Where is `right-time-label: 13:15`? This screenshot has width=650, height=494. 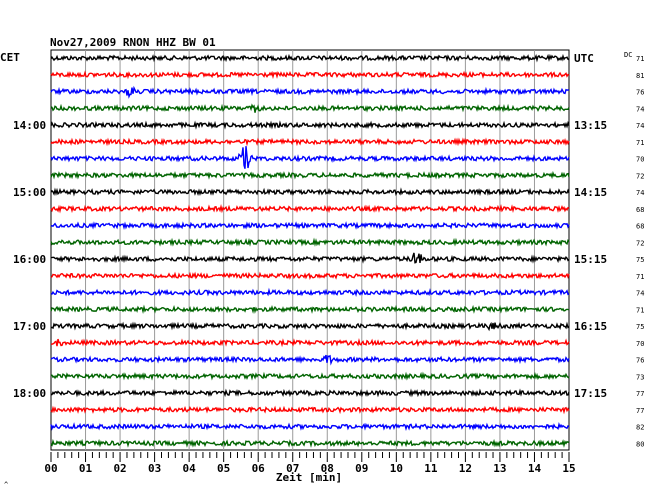 right-time-label: 13:15 is located at coordinates (590, 125).